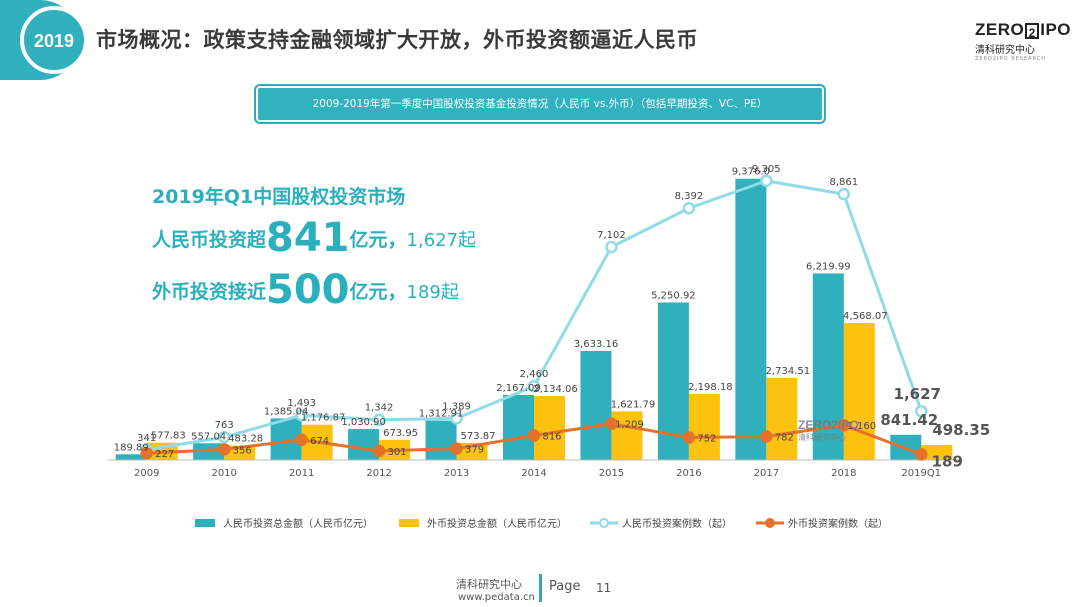 This screenshot has height=607, width=1080. I want to click on x-tick-2015: 2015, so click(611, 473).